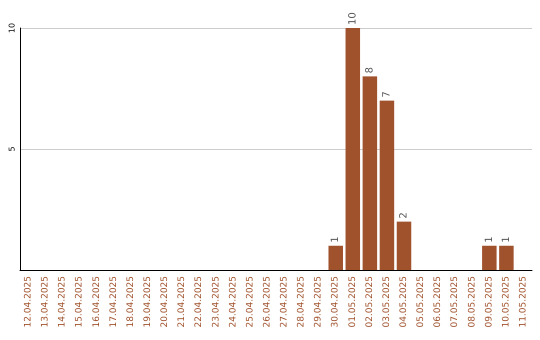 This screenshot has height=340, width=540. I want to click on data-label: 8, so click(370, 70).